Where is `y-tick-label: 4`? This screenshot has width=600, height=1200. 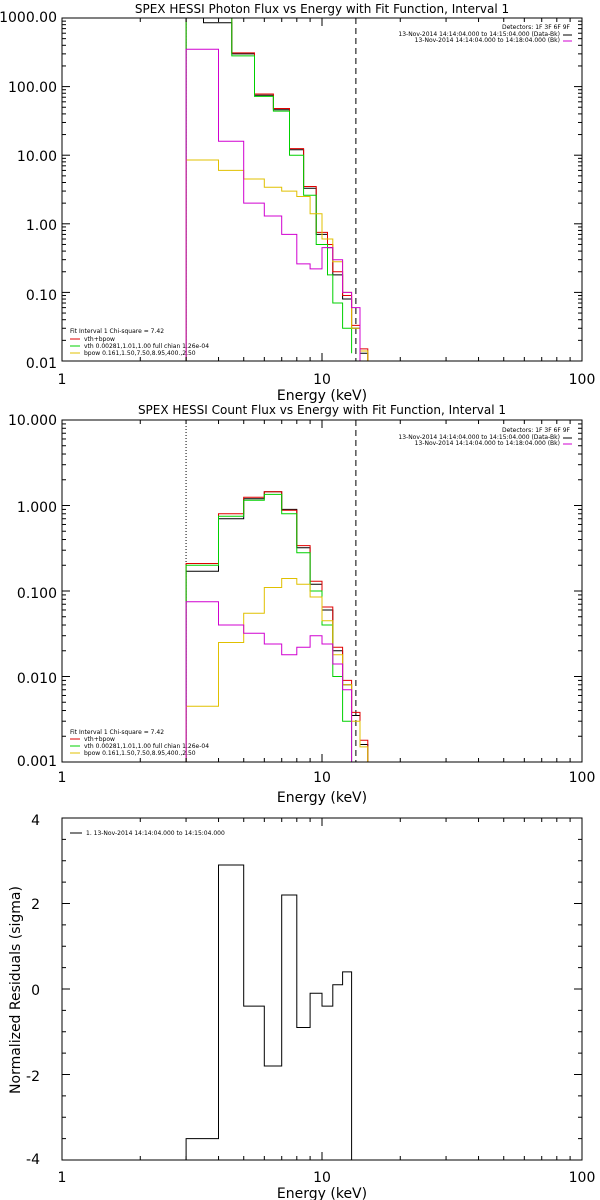 y-tick-label: 4 is located at coordinates (35, 821).